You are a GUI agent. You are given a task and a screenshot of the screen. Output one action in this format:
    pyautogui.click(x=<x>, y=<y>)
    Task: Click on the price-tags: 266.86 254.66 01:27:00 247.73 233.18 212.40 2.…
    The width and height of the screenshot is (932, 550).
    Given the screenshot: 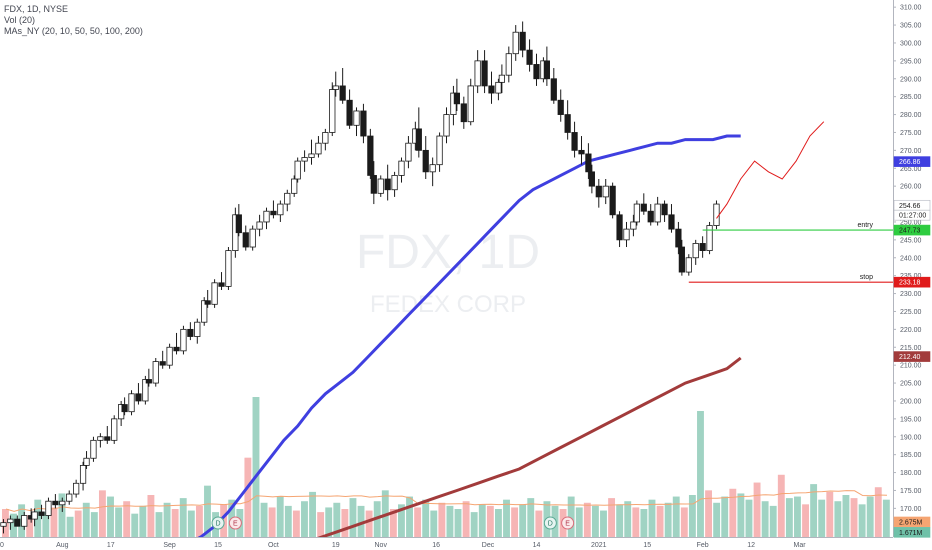 What is the action you would take?
    pyautogui.click(x=912, y=347)
    